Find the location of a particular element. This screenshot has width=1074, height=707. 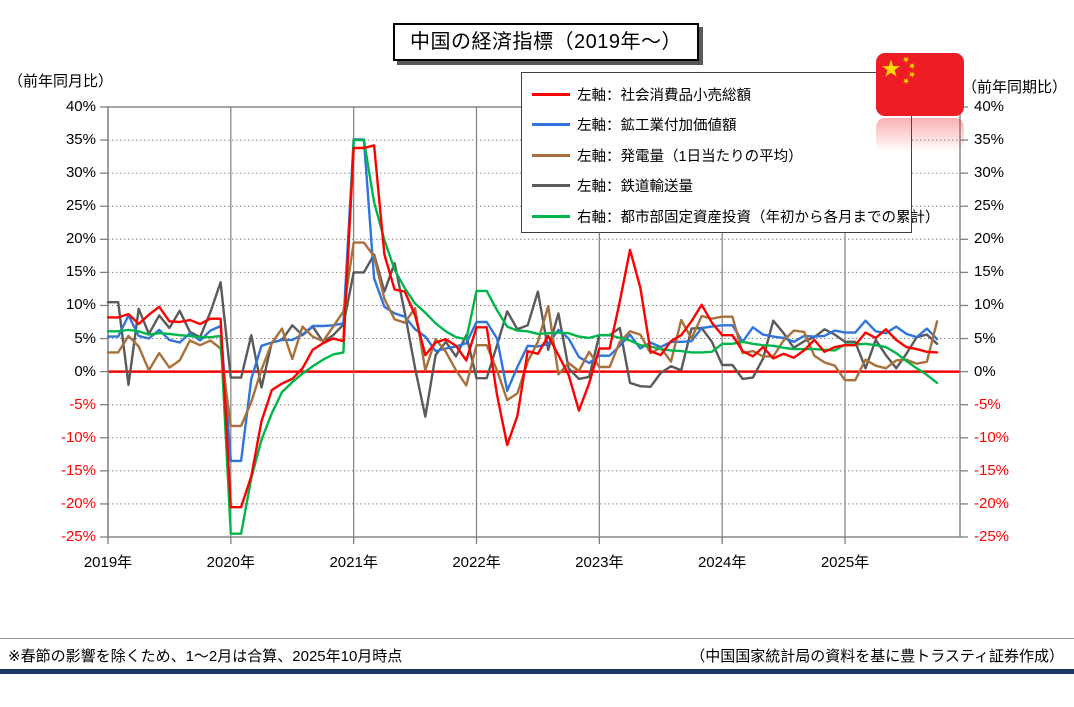

x-axis-label: 2023年 is located at coordinates (599, 562).